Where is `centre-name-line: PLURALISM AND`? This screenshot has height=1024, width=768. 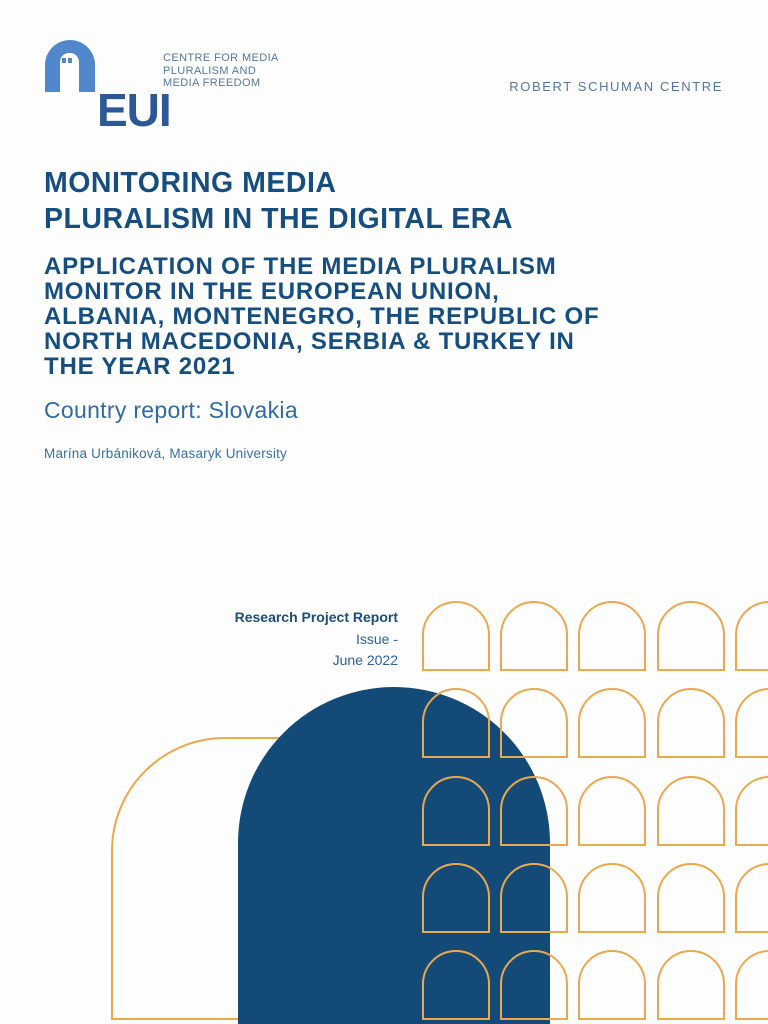
centre-name-line: PLURALISM AND is located at coordinates (210, 70).